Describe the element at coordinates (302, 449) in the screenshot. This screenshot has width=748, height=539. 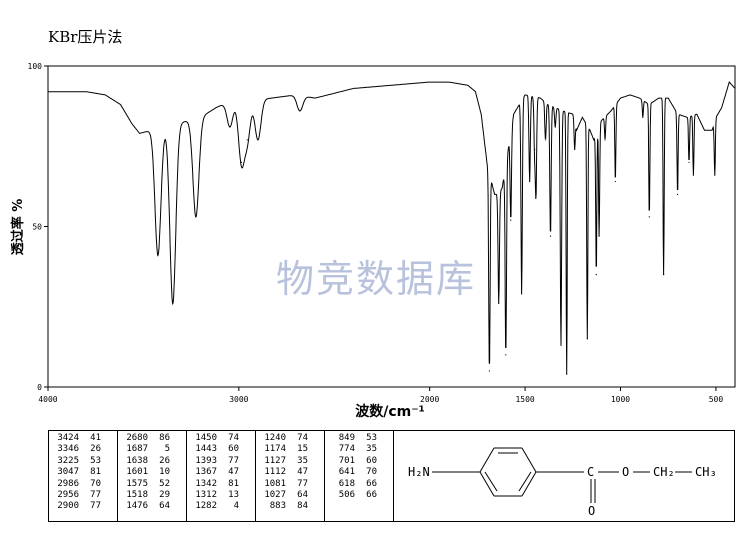
I see `peak-transmittance: 15` at that location.